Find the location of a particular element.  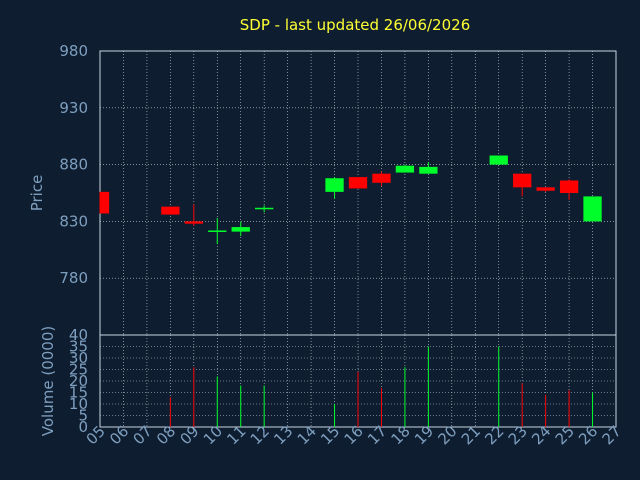

x-tick-label: 12 is located at coordinates (260, 435).